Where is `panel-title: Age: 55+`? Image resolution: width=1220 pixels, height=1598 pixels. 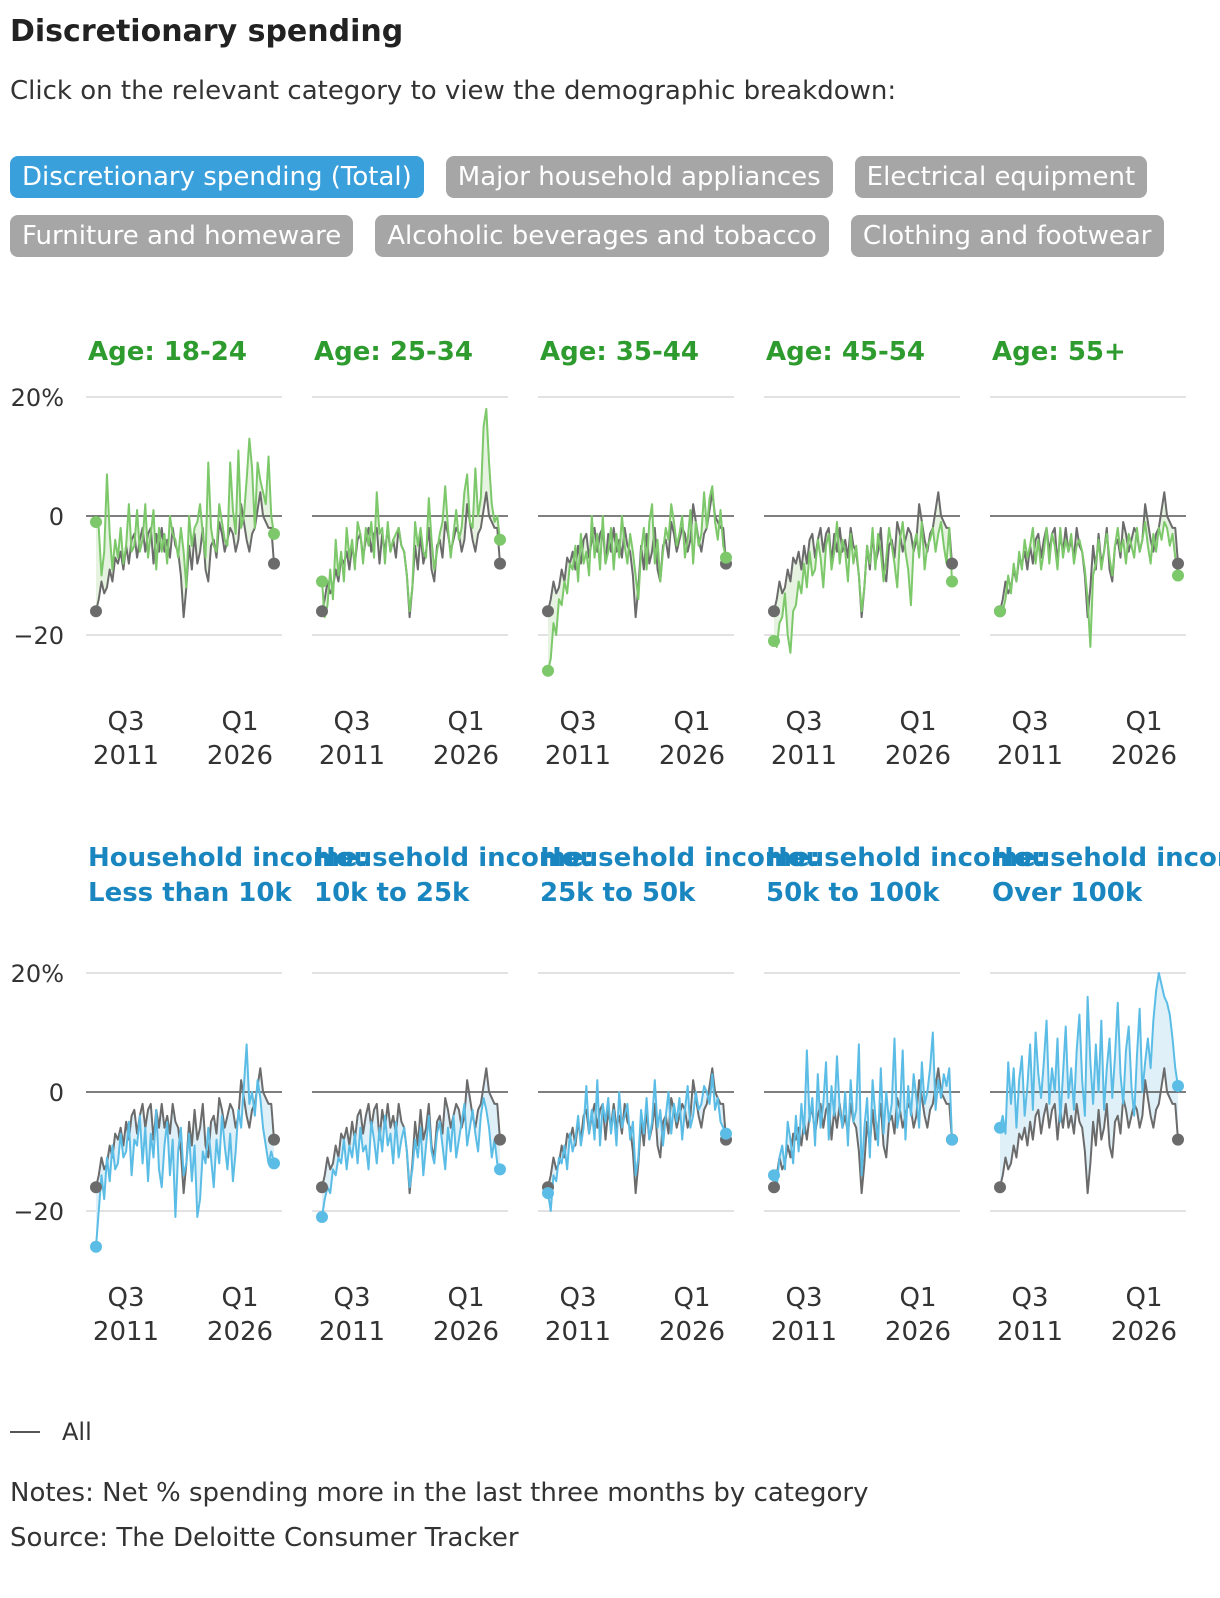
panel-title: Age: 55+ is located at coordinates (1059, 352).